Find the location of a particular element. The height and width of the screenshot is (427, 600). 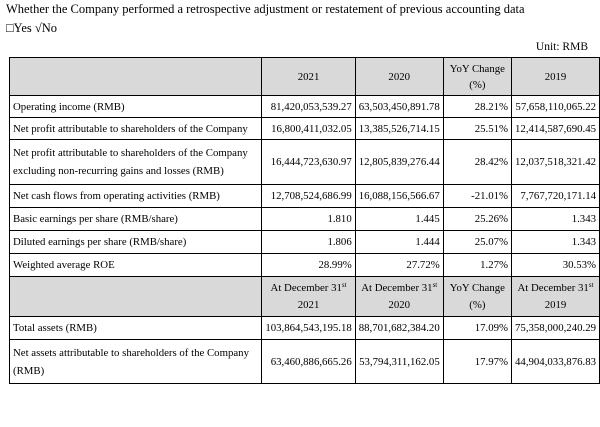

header2-2021-line1-text: At December 31 is located at coordinates (306, 287).